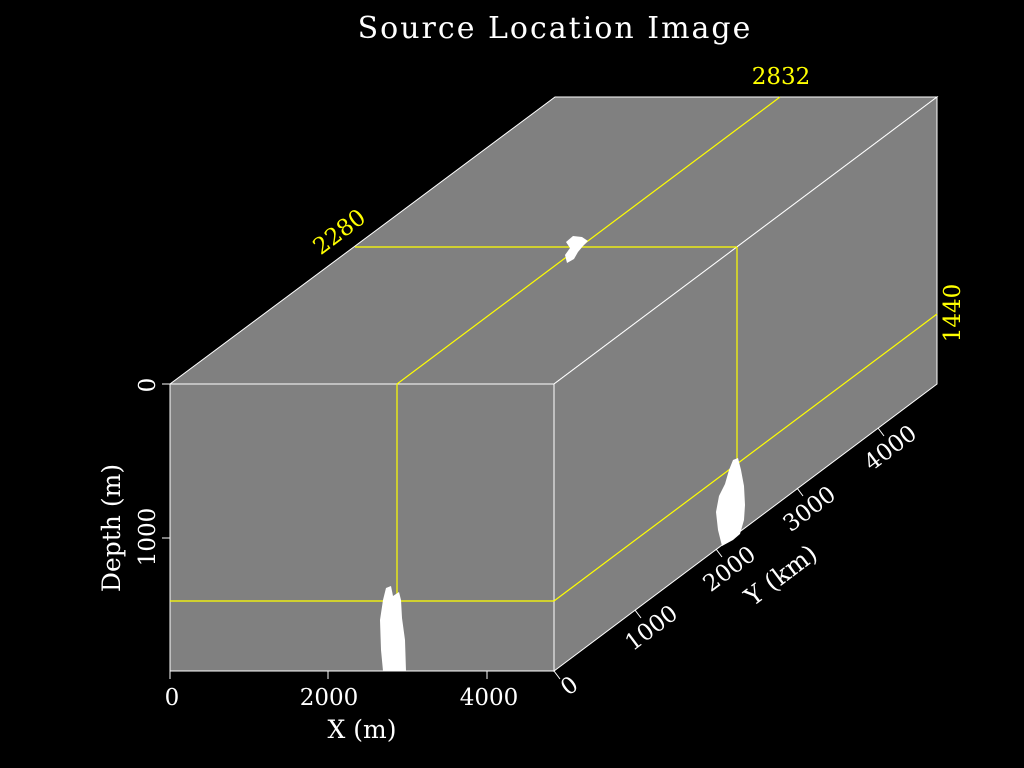 The width and height of the screenshot is (1024, 768). Describe the element at coordinates (111, 528) in the screenshot. I see `depth-axis-label: Depth (m)` at that location.